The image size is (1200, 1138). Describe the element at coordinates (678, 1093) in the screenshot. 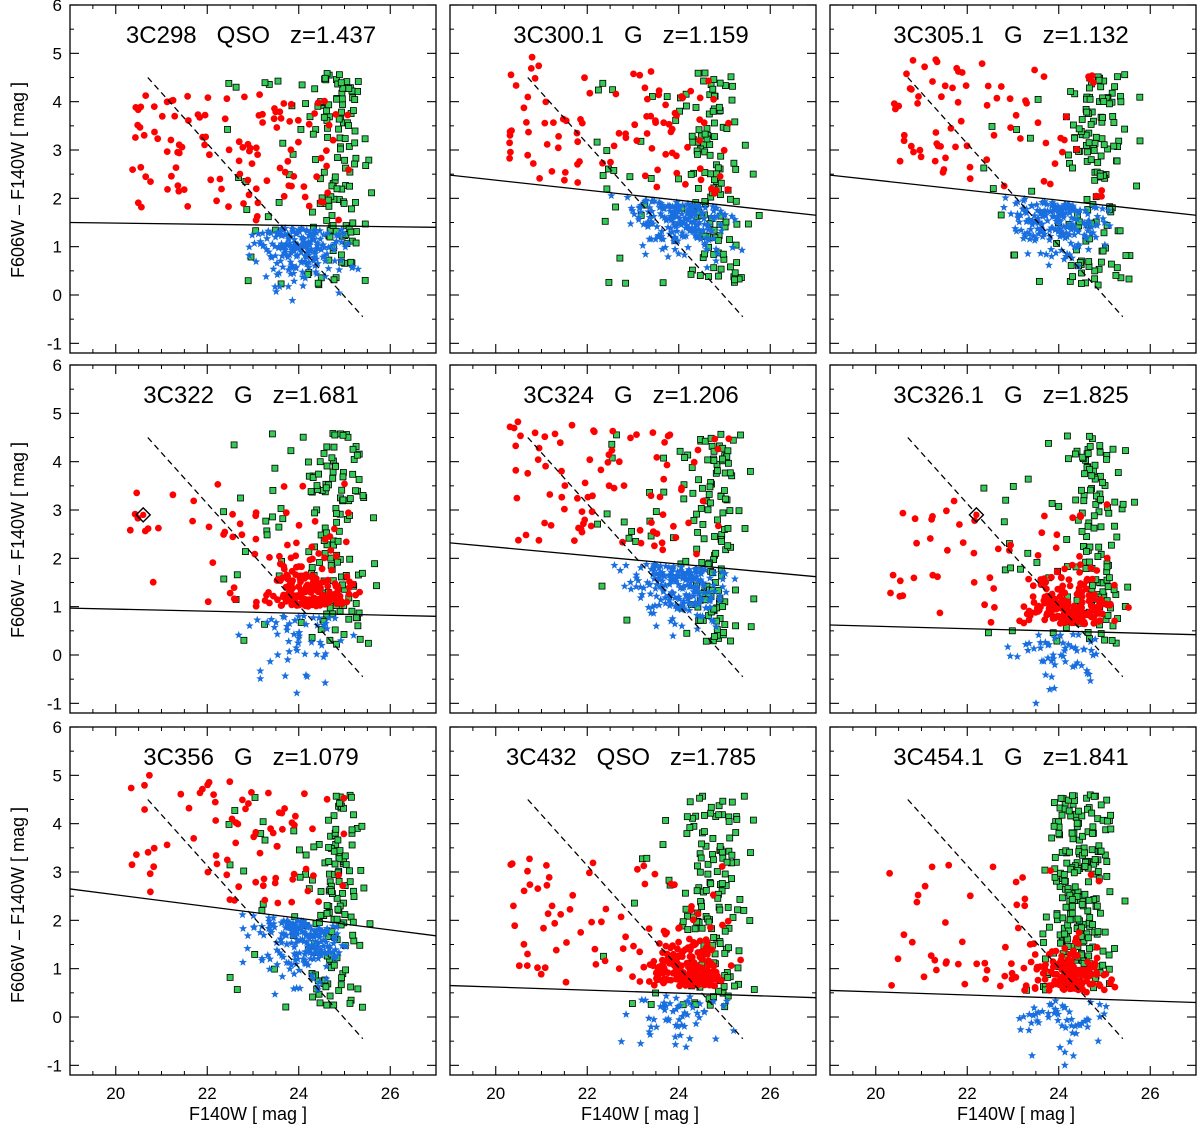

I see `x-tick-label: 24` at that location.